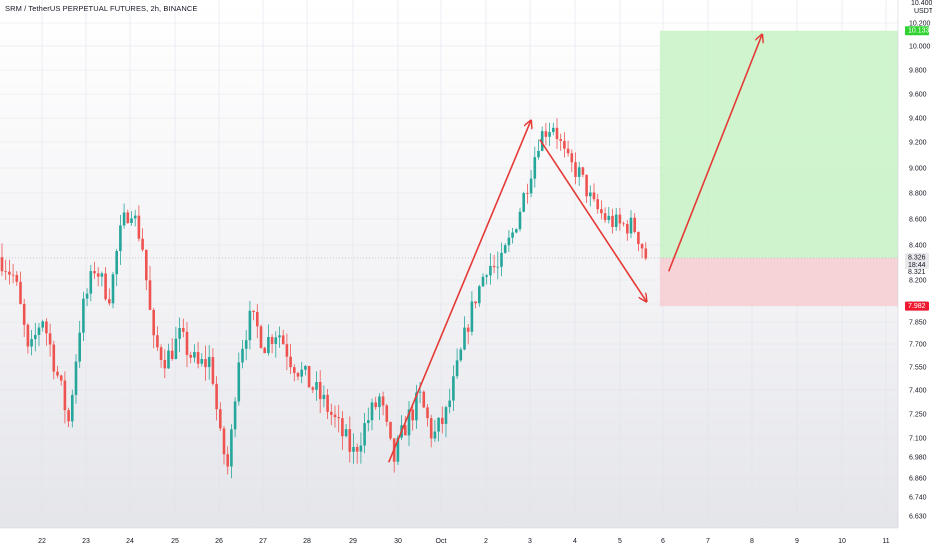  What do you see at coordinates (923, 11) in the screenshot?
I see `axis-unit-currency: USDT` at bounding box center [923, 11].